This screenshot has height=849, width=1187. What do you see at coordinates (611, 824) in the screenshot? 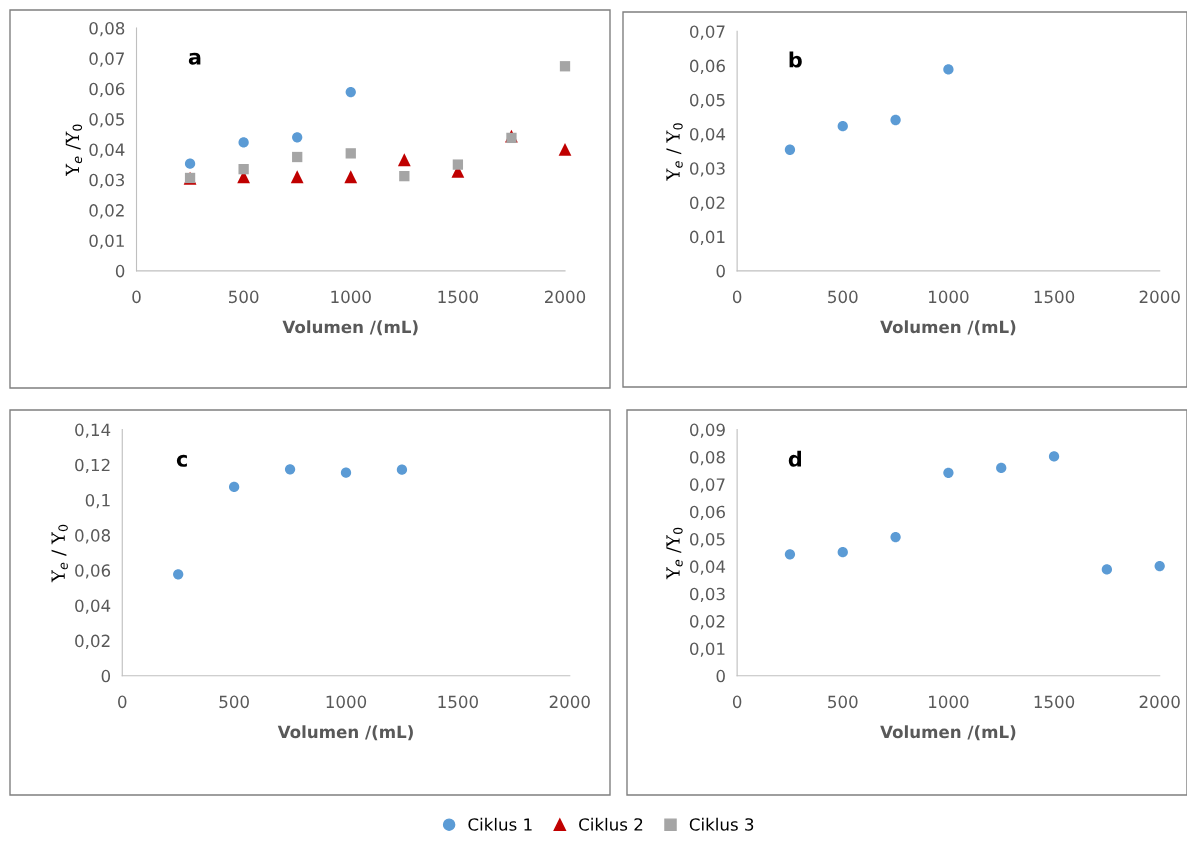
I see `legend-label: Ciklus 2` at bounding box center [611, 824].